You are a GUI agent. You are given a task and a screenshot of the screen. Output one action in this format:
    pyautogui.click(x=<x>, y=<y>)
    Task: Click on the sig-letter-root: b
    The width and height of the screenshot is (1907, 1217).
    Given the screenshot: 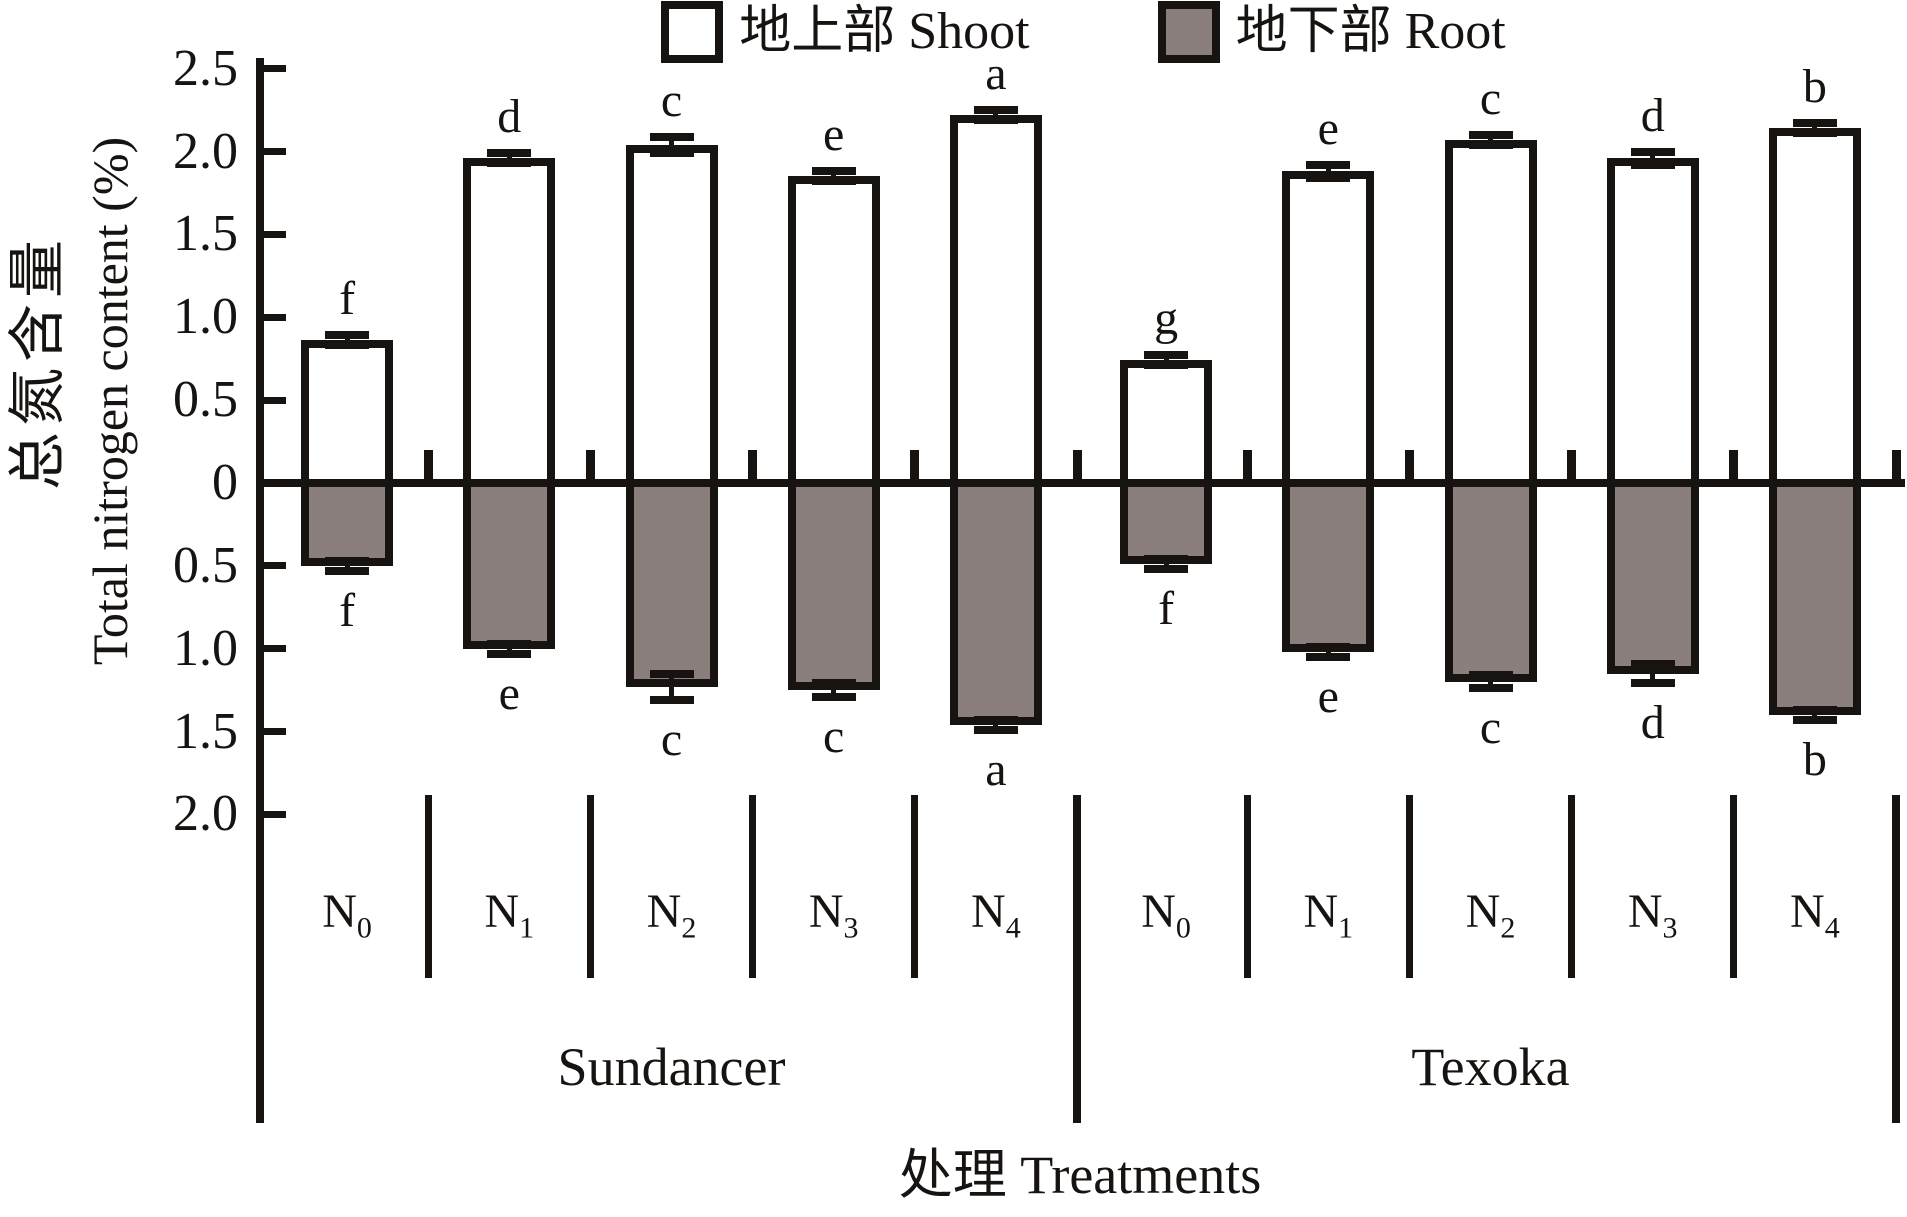 What is the action you would take?
    pyautogui.click(x=1814, y=759)
    